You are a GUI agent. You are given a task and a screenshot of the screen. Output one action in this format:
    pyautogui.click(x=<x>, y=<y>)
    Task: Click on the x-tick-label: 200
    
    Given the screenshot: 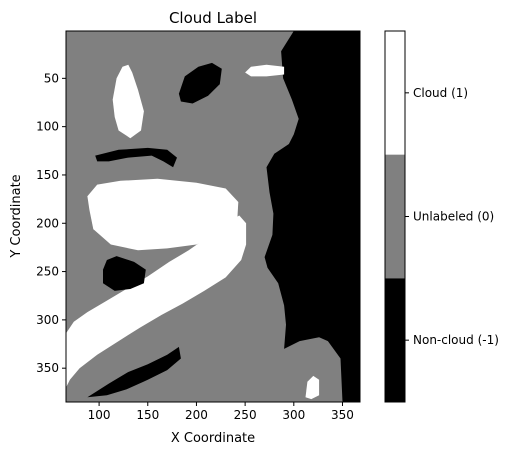 What is the action you would take?
    pyautogui.click(x=196, y=415)
    